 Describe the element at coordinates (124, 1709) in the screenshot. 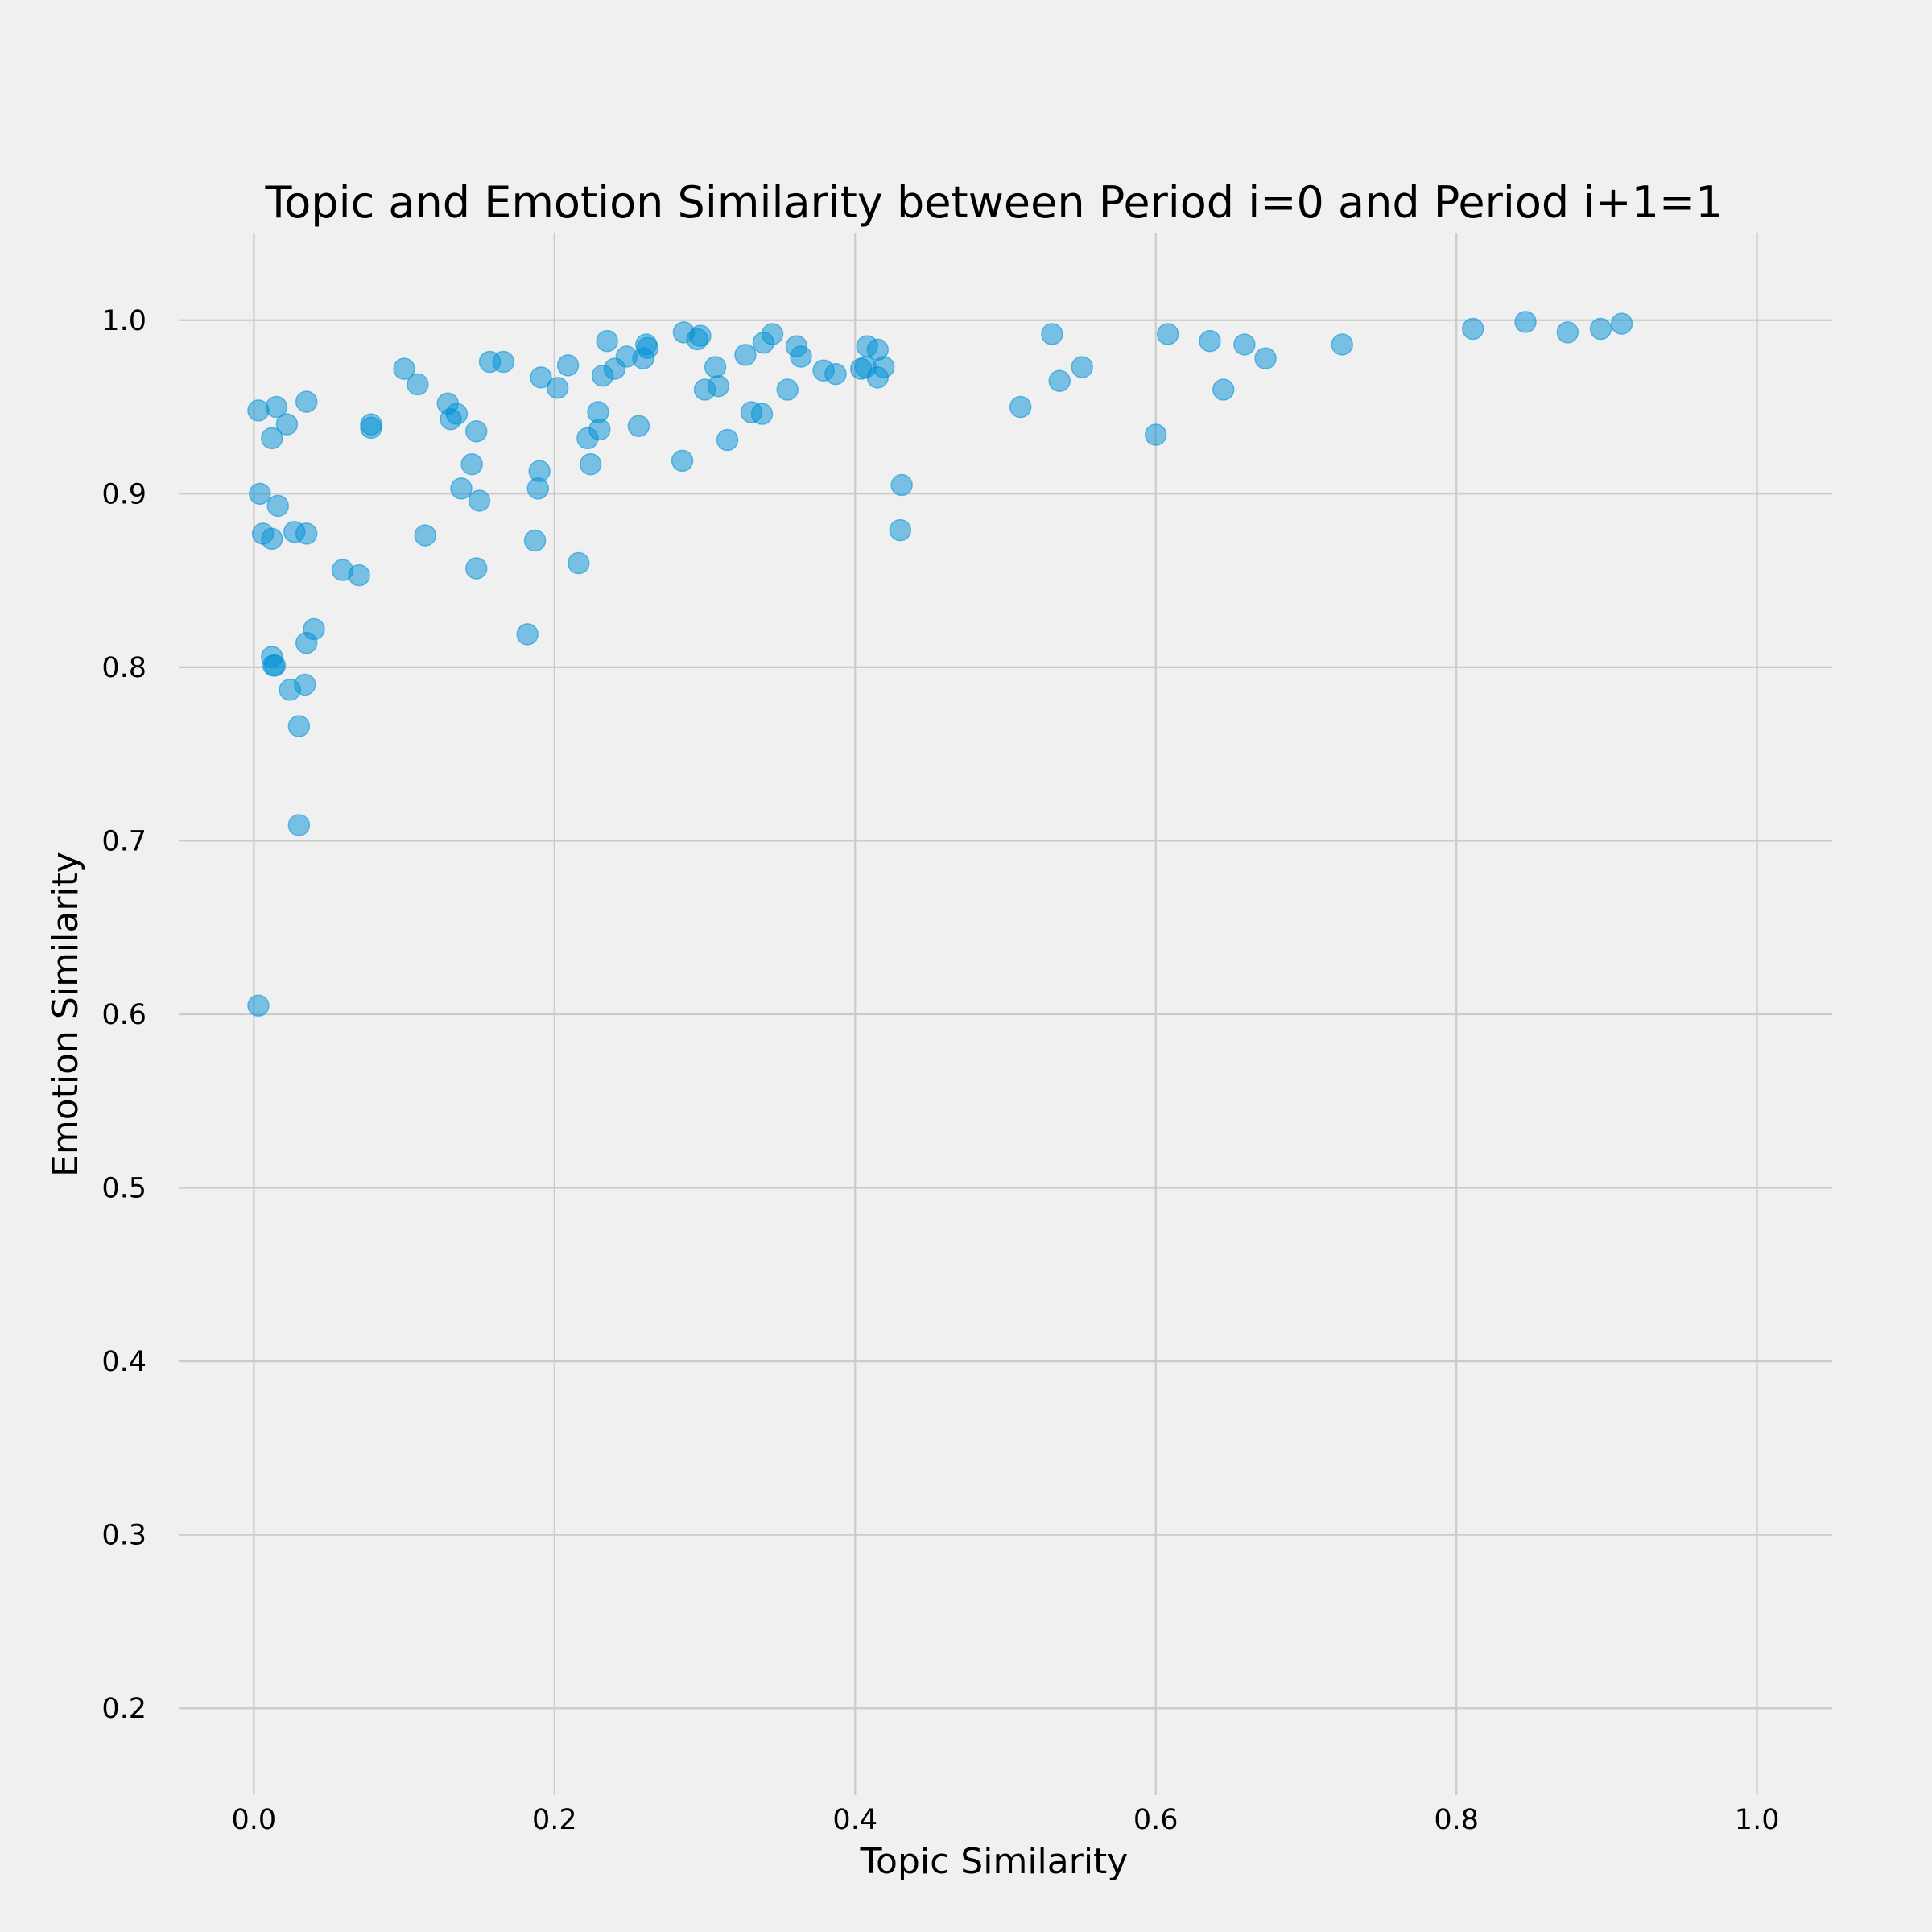

I see `y-tick-label: 0.2` at that location.